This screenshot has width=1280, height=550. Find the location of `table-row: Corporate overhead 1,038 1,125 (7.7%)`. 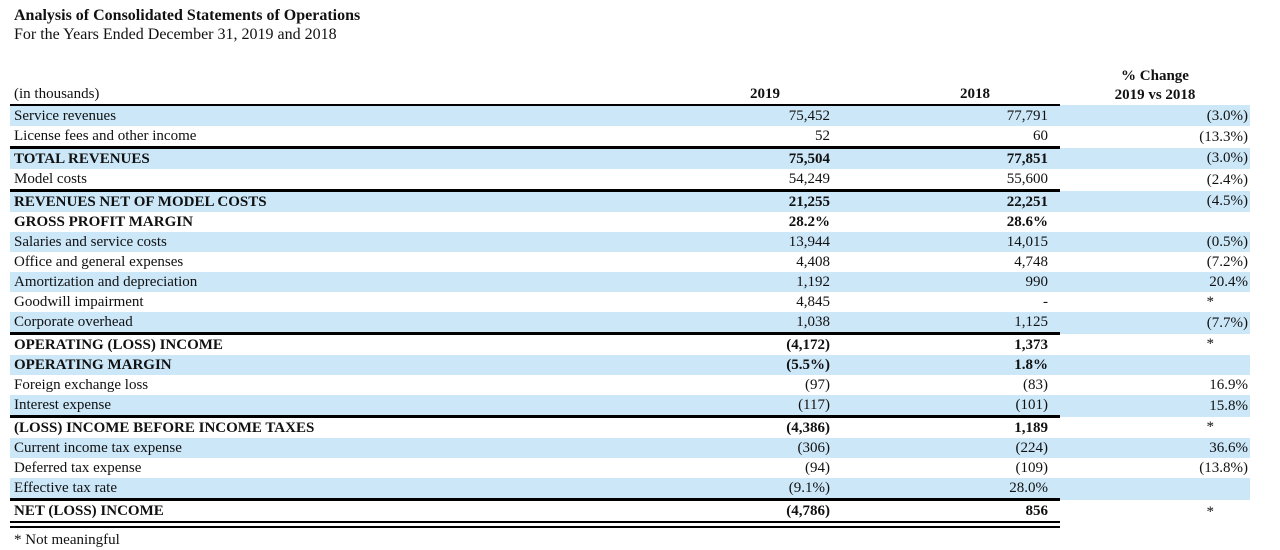

table-row: Corporate overhead 1,038 1,125 (7.7%) is located at coordinates (630, 323).